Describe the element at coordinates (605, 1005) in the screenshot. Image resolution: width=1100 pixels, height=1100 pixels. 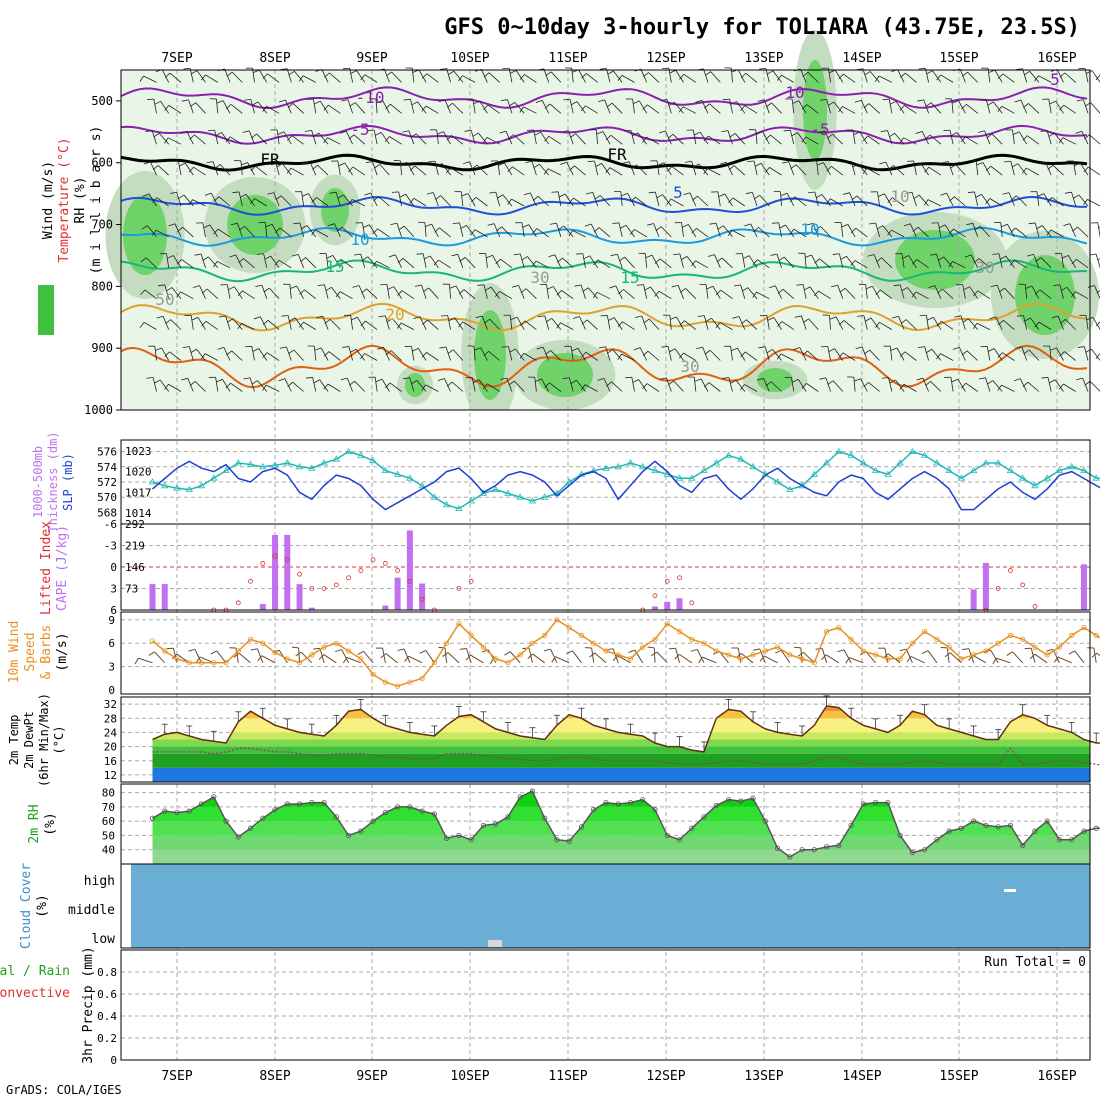
I see `panel-frame-precip` at that location.